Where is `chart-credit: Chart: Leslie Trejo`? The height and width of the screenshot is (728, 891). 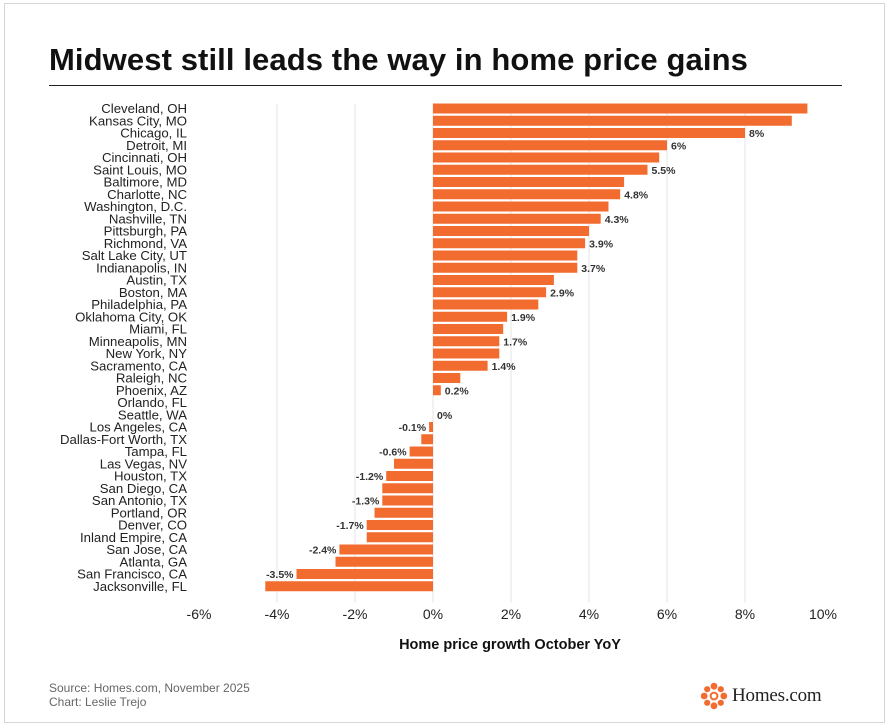 chart-credit: Chart: Leslie Trejo is located at coordinates (98, 702).